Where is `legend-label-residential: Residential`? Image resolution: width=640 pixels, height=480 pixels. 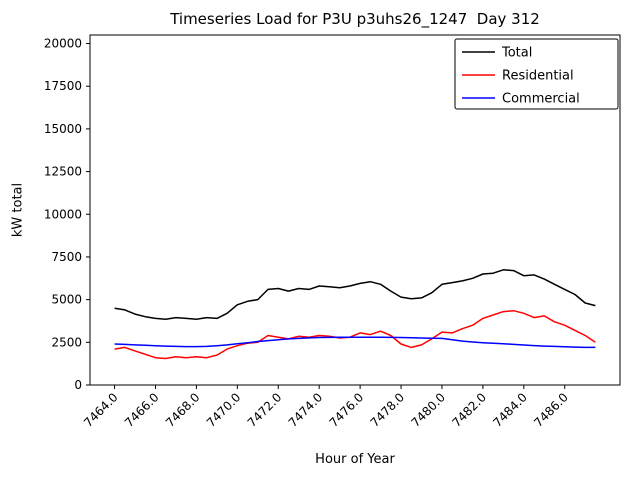 legend-label-residential: Residential is located at coordinates (538, 76).